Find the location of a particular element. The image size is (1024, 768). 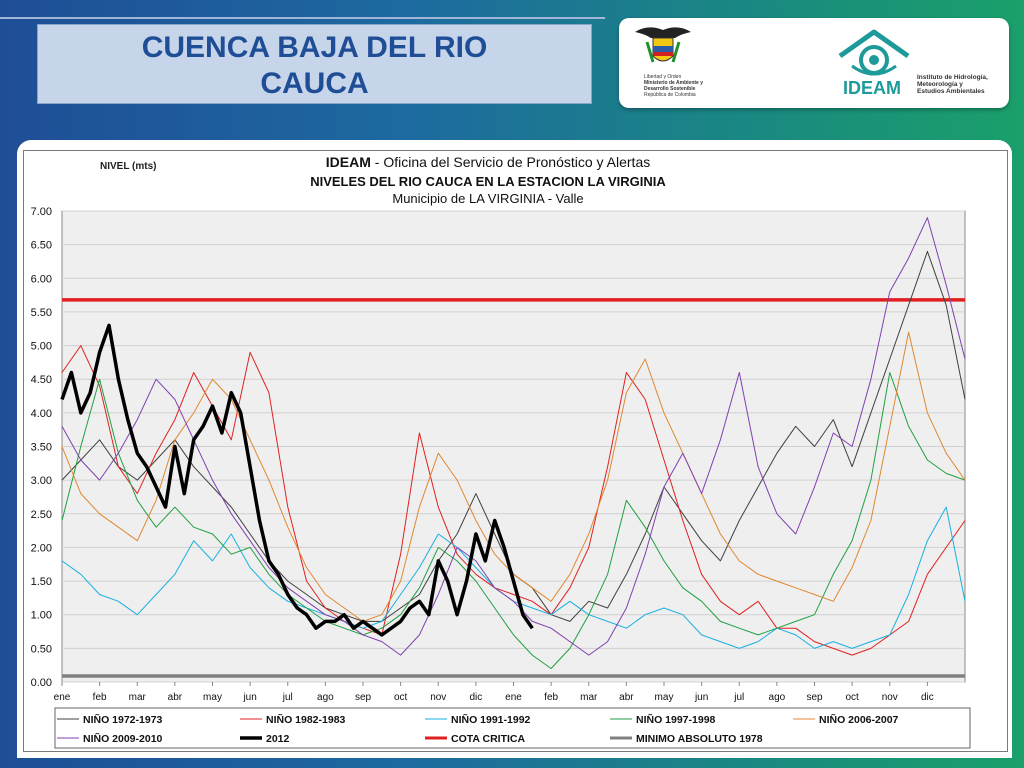

legend-label: NIÑO 2006-2007 is located at coordinates (859, 719).